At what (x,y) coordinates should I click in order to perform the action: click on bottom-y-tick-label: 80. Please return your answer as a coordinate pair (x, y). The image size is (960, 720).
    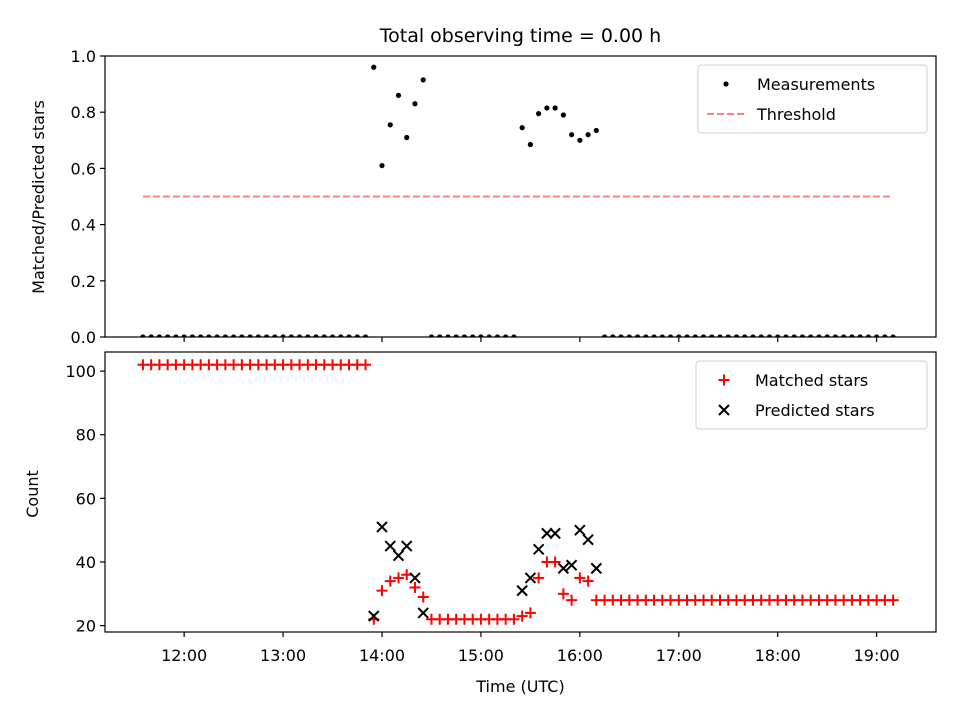
    Looking at the image, I should click on (86, 435).